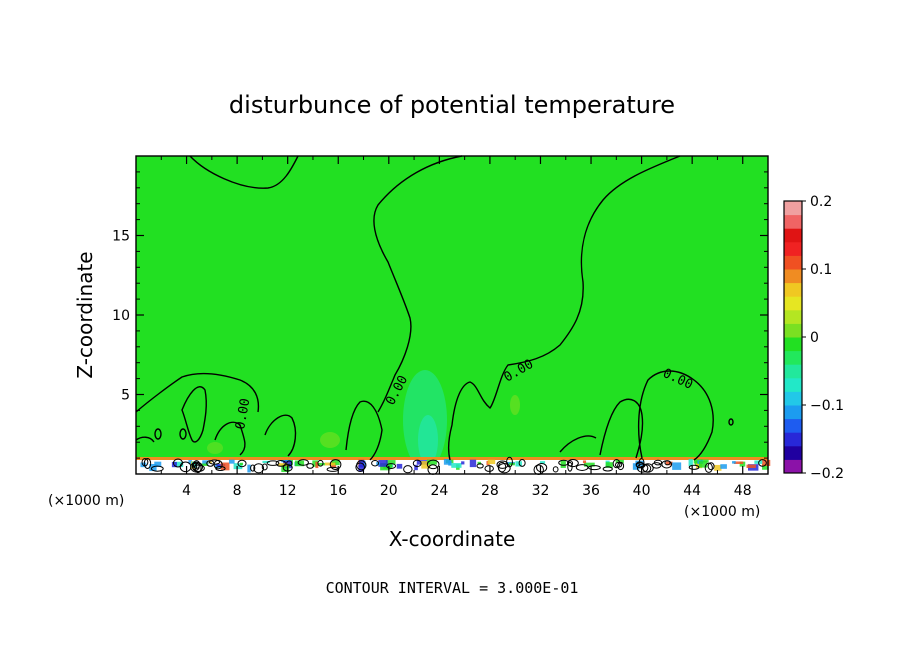 The image size is (904, 654). Describe the element at coordinates (722, 512) in the screenshot. I see `x-unit-right: (×1000 m)` at that location.